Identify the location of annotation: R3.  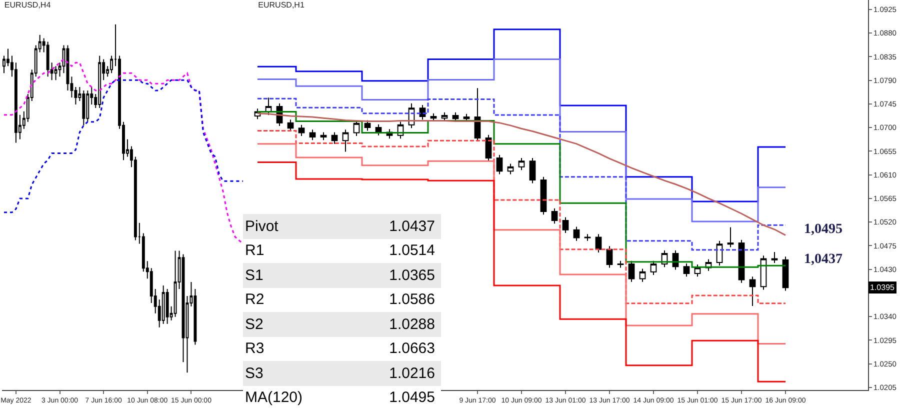
(255, 349).